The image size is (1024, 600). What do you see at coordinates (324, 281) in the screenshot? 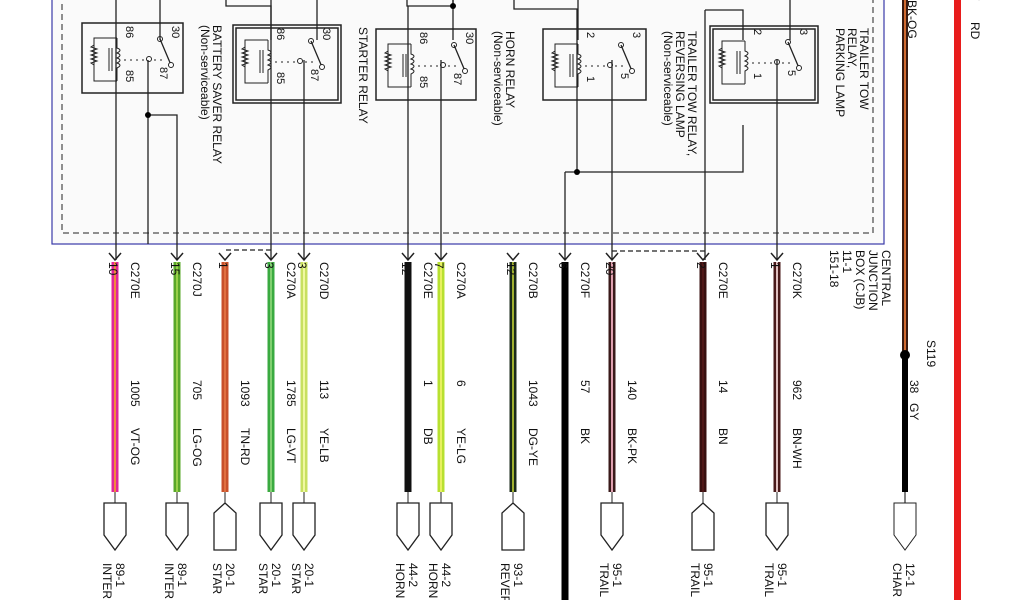
I see `connector-id: C270D` at bounding box center [324, 281].